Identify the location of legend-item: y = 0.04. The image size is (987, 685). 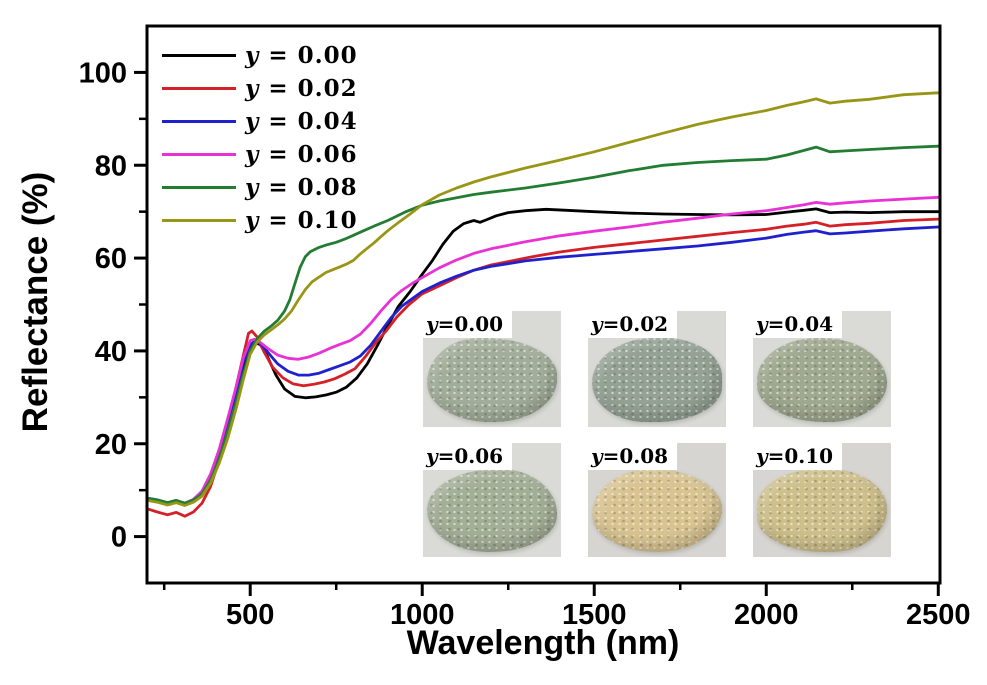
(260, 121).